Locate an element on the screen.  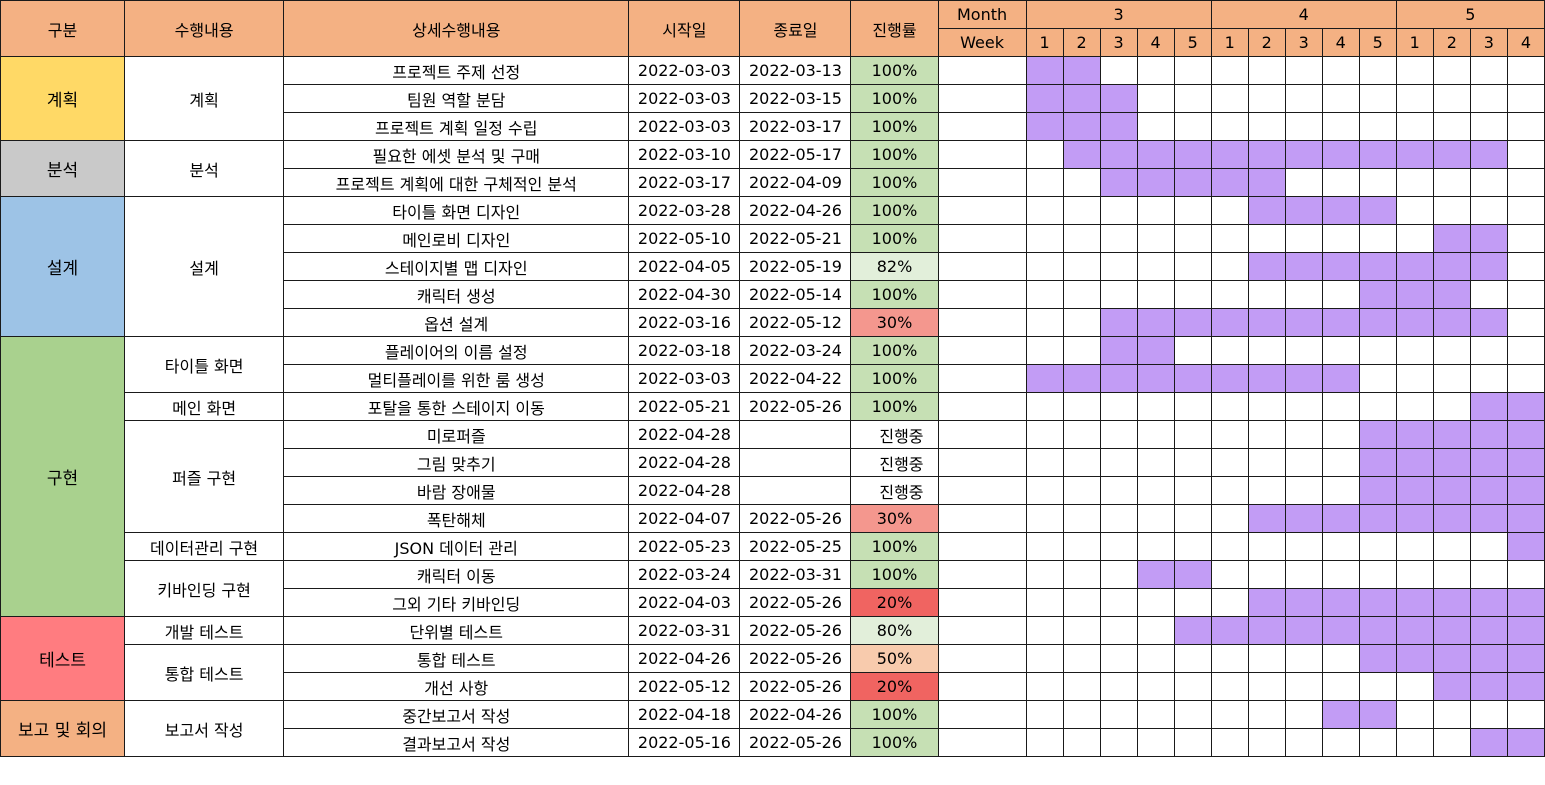
start-date-cell: 2022-04-28 is located at coordinates (684, 462).